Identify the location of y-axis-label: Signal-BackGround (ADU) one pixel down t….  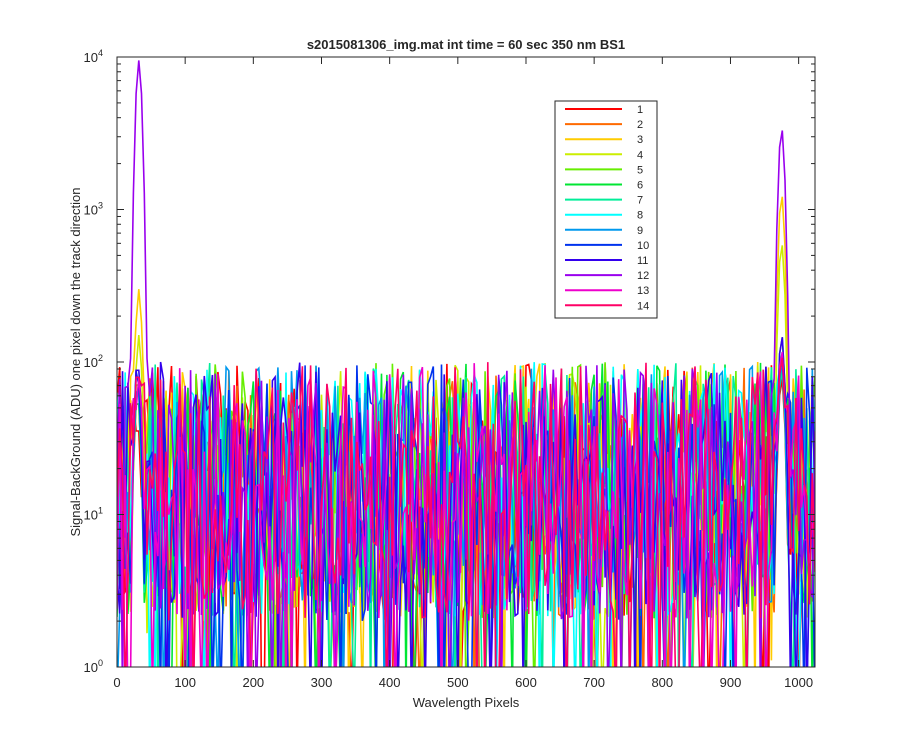
(75, 361).